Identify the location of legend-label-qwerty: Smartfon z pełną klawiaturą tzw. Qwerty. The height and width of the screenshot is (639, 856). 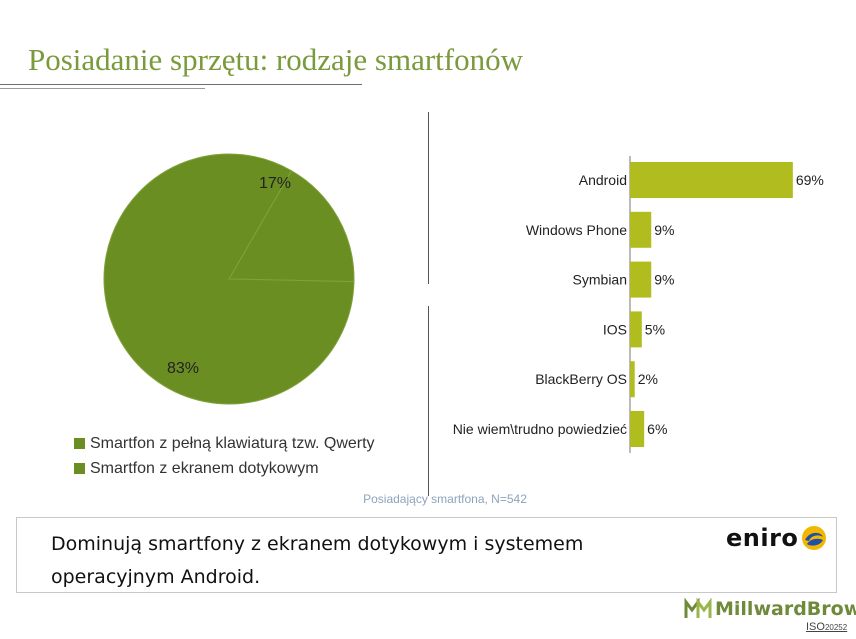
(232, 443).